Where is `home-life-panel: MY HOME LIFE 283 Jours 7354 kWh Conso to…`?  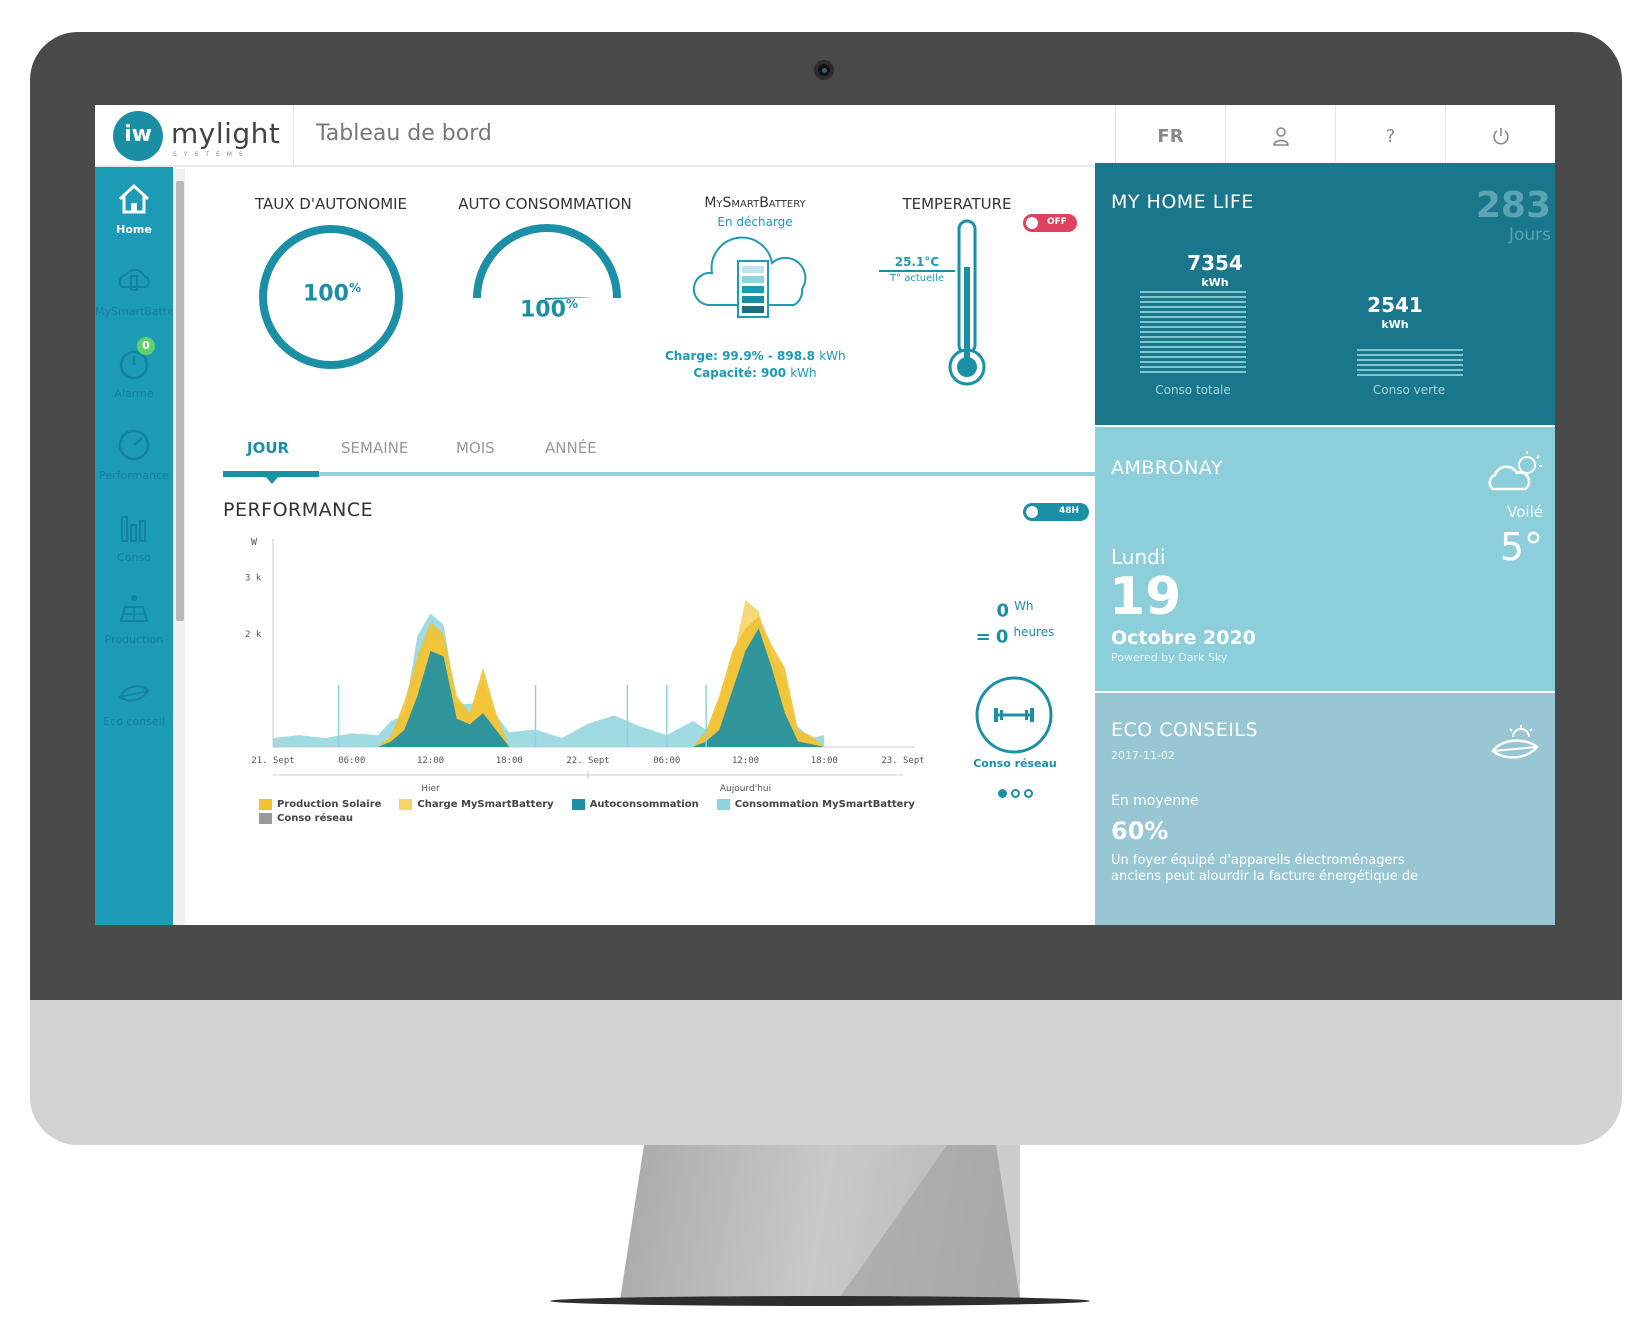
home-life-panel: MY HOME LIFE 283 Jours 7354 kWh Conso to… is located at coordinates (1325, 294).